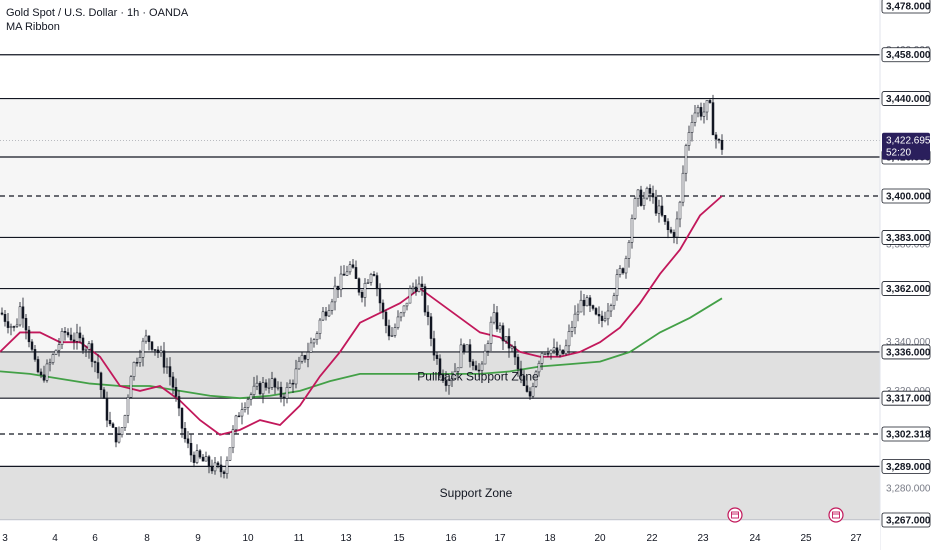 This screenshot has width=932, height=550. I want to click on axis-tick-label: 3,280.000, so click(908, 488).